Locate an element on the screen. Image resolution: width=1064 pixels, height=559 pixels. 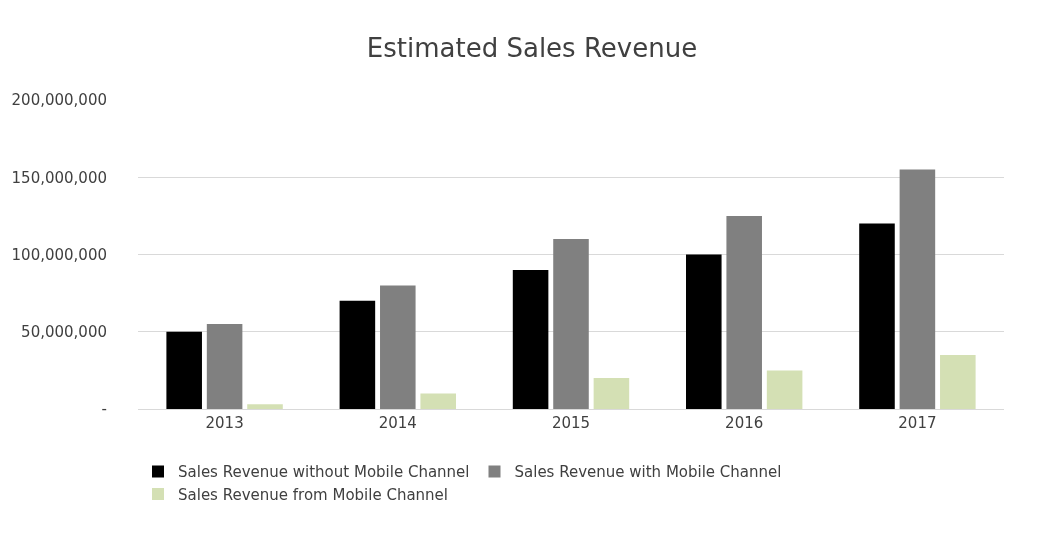
x-tick-label: 2015 is located at coordinates (571, 423).